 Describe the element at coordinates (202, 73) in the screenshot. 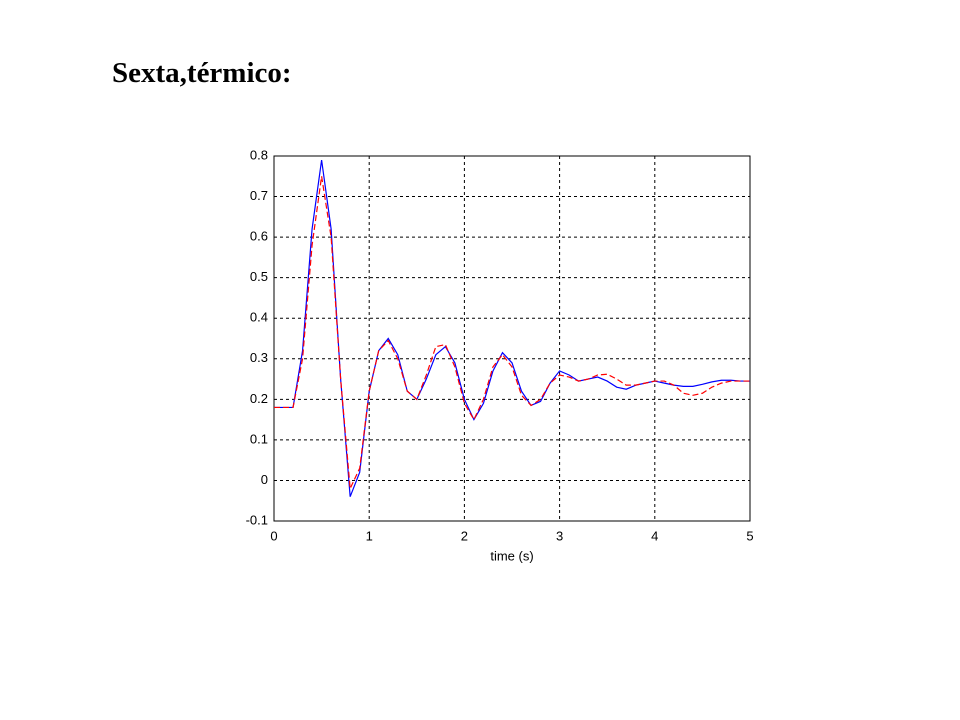

I see `slide-title: Sexta,térmico:` at that location.